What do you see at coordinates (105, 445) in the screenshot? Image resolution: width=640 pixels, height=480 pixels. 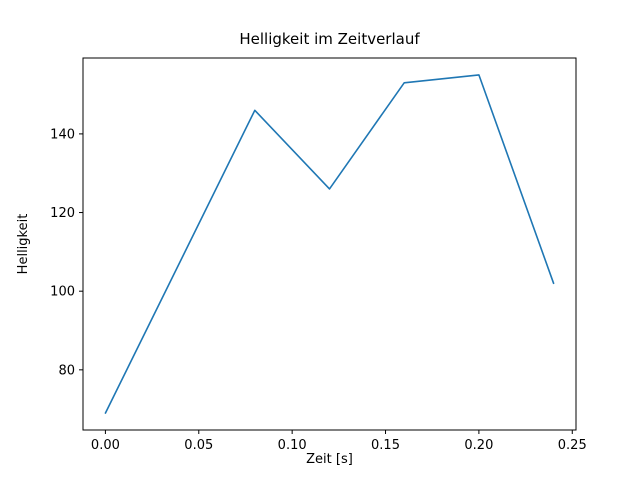 I see `x-tick-label: 0.00` at bounding box center [105, 445].